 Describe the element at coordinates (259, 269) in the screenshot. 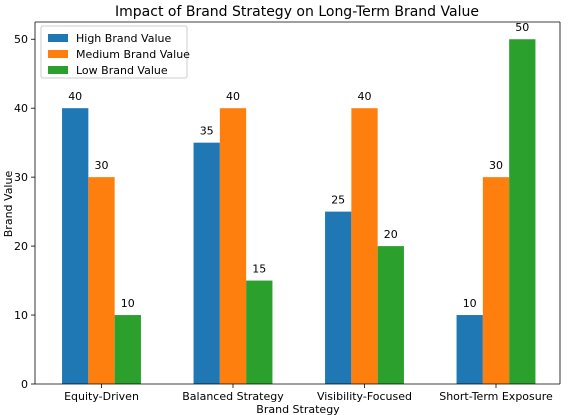

I see `data-label-low-brand-value-balanced-strategy: 15` at that location.